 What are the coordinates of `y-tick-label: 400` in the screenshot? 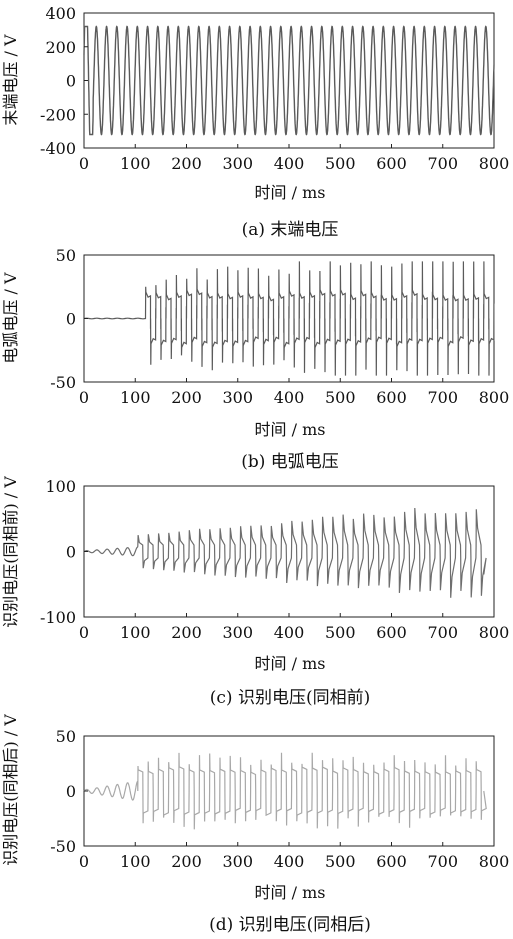 It's located at (60, 13).